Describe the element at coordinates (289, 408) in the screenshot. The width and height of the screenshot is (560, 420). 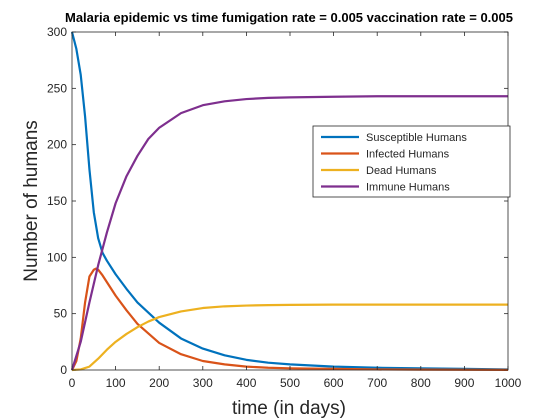
I see `x-axis-label: time (in days)` at that location.